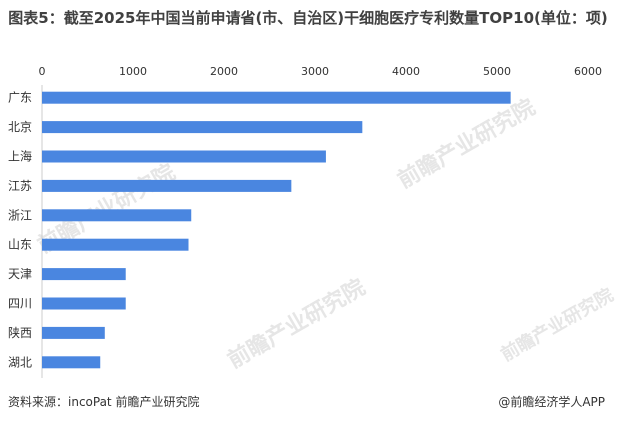 The image size is (617, 422). Describe the element at coordinates (551, 402) in the screenshot. I see `credit-note: @前瞻经济学人APP` at that location.